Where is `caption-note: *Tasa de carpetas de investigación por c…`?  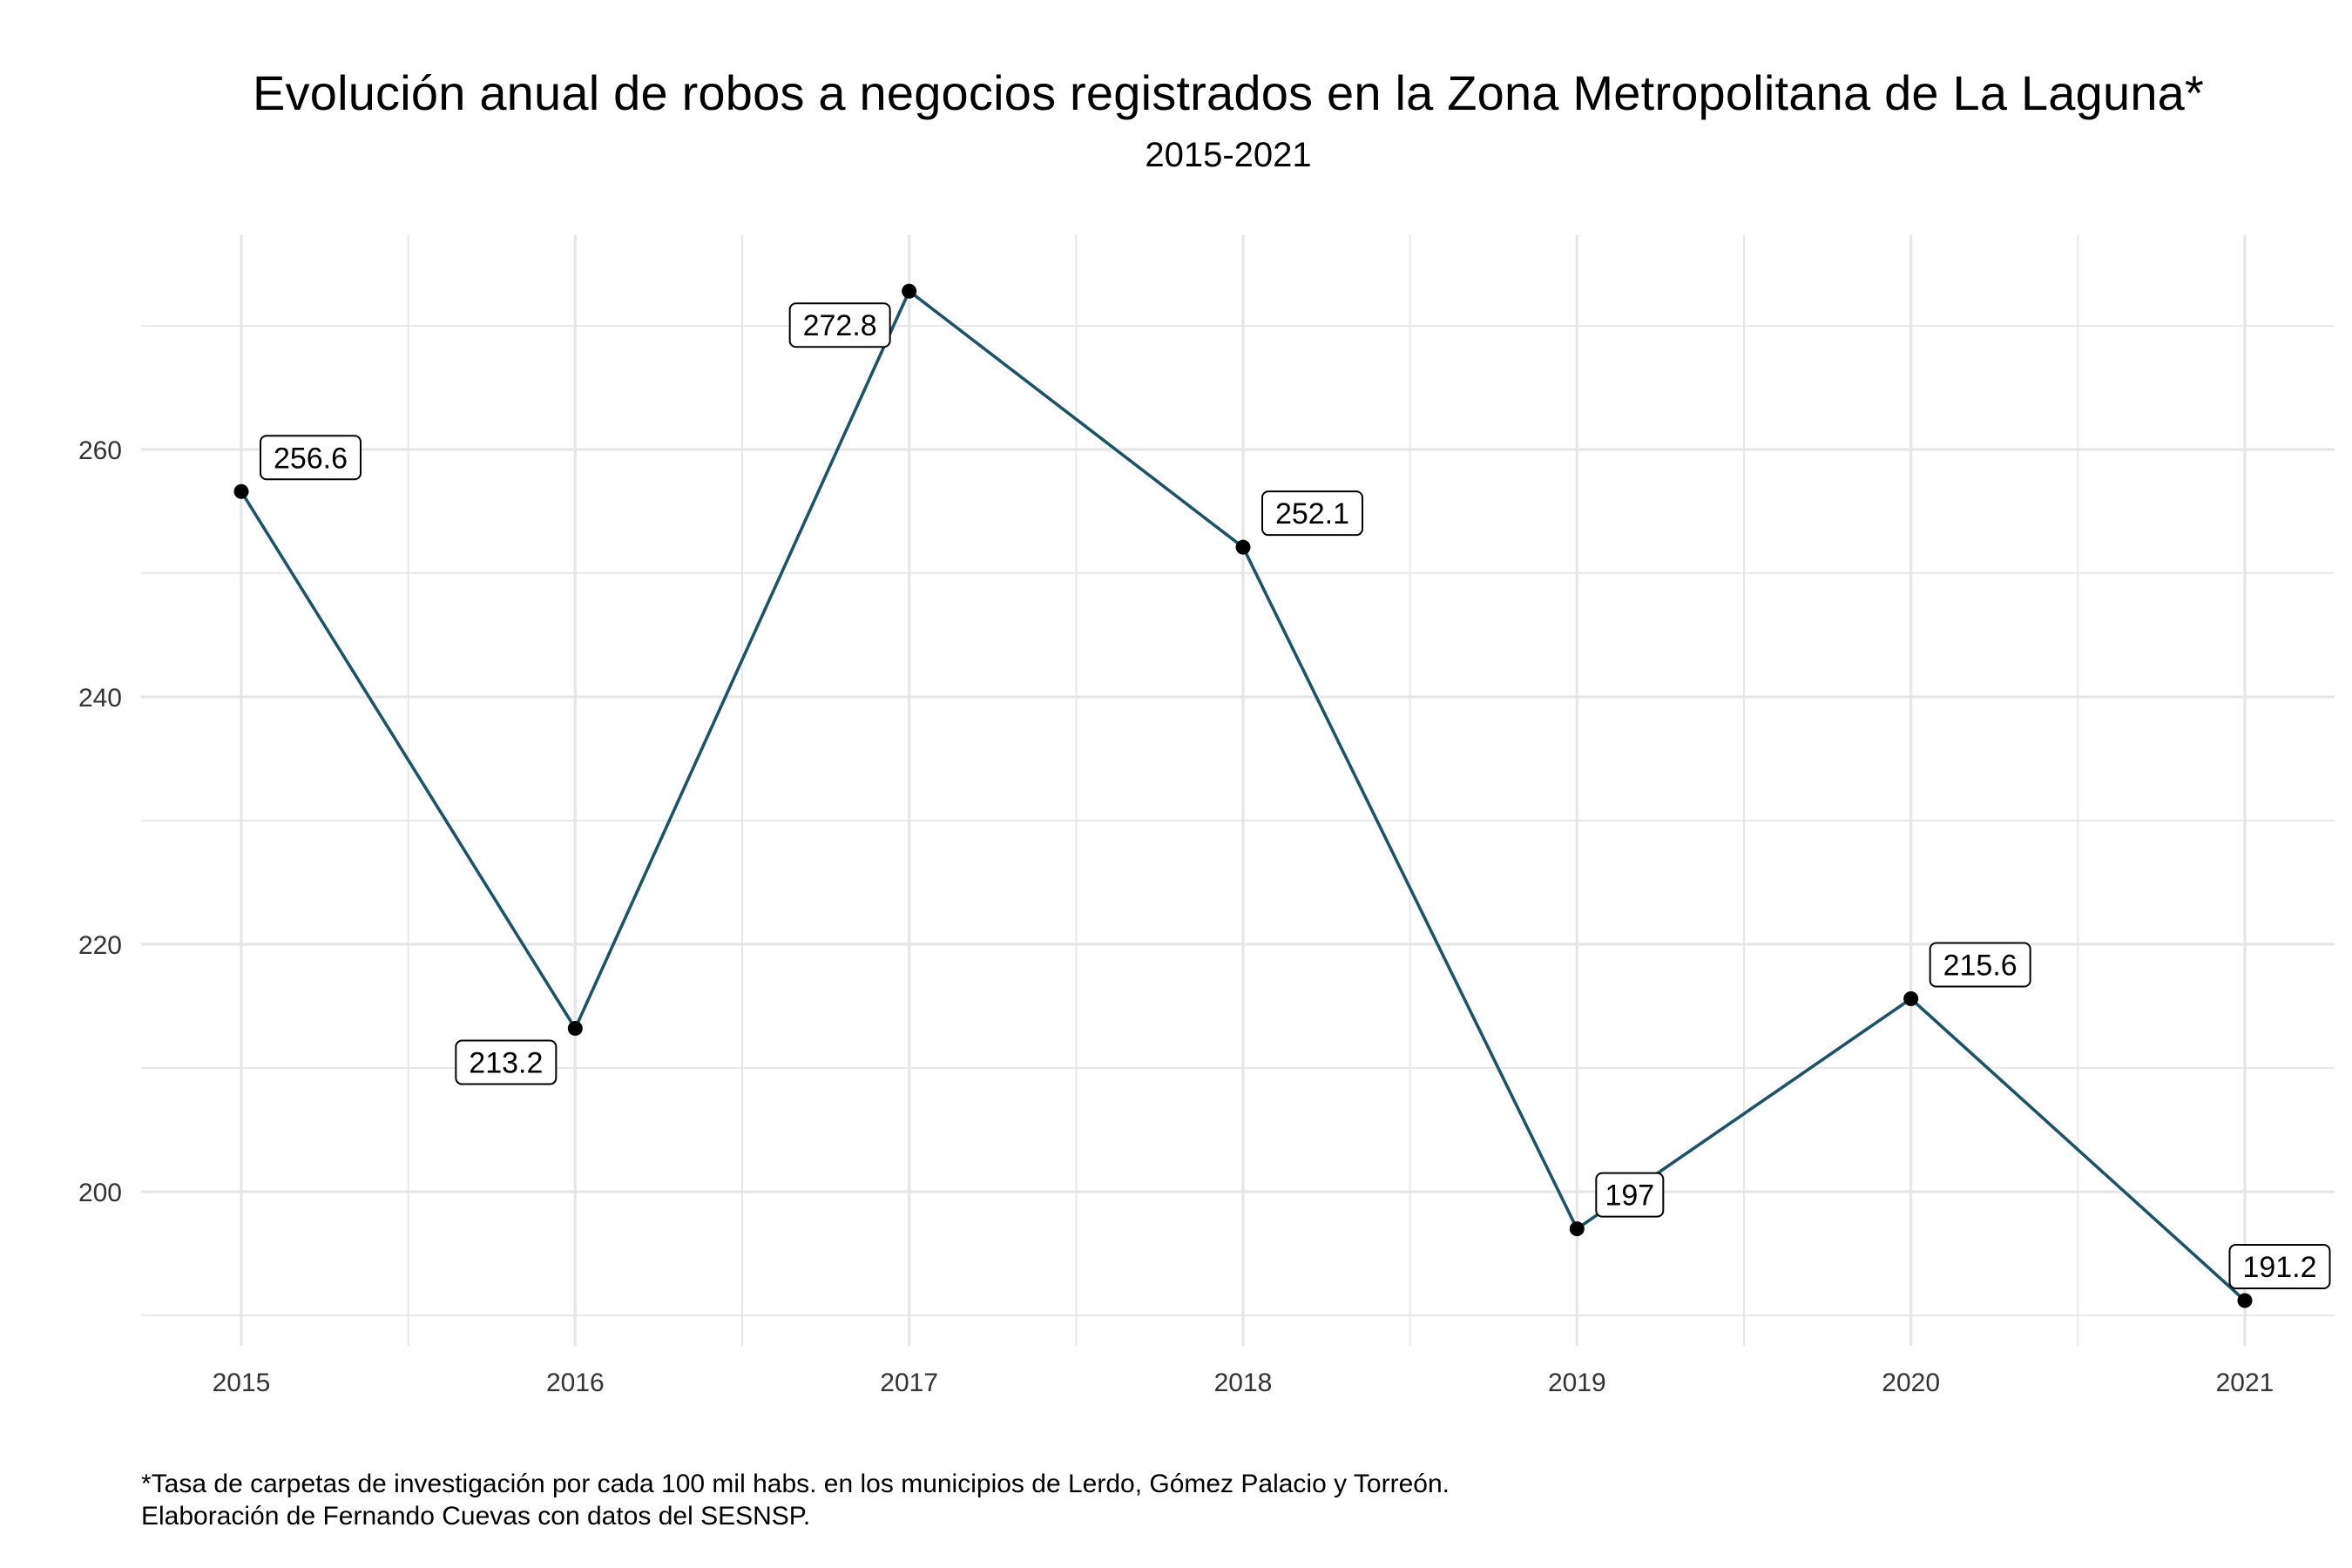 caption-note: *Tasa de carpetas de investigación por c… is located at coordinates (795, 1484).